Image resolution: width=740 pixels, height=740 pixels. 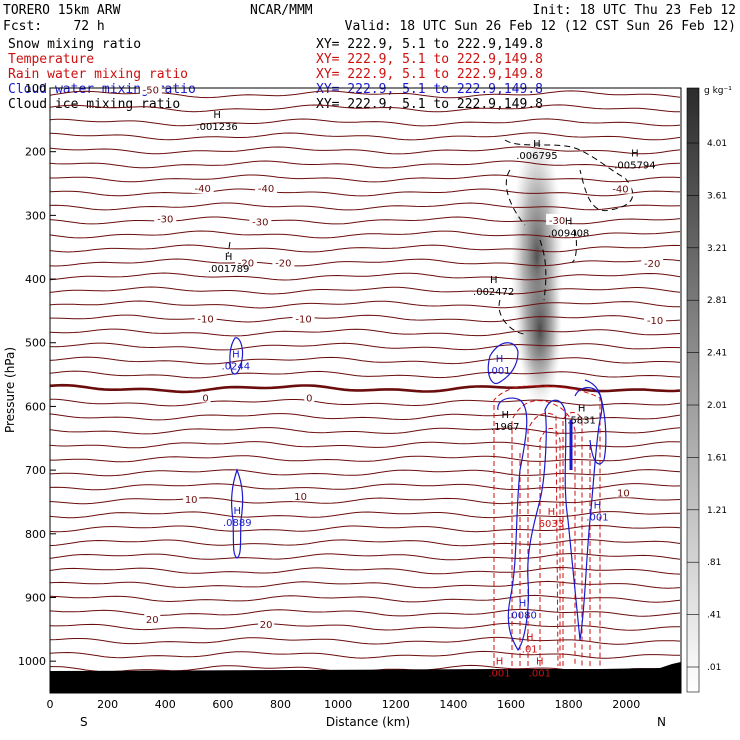 I want to click on forecast-hour: Fcst: 72 h, so click(x=54, y=26).